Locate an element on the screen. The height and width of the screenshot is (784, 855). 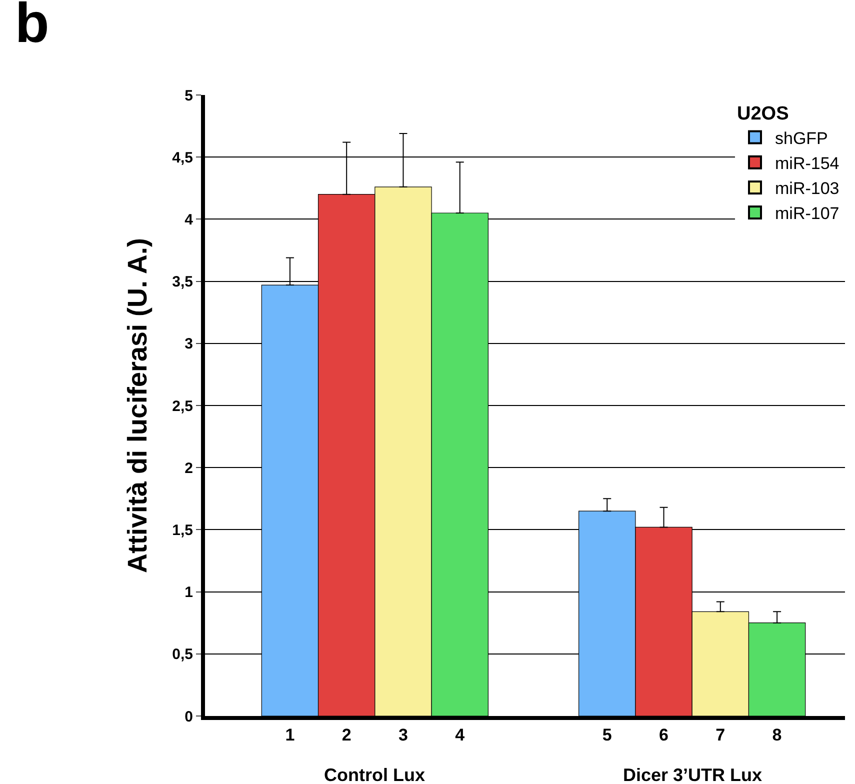
legend-label: shGFP is located at coordinates (801, 138).